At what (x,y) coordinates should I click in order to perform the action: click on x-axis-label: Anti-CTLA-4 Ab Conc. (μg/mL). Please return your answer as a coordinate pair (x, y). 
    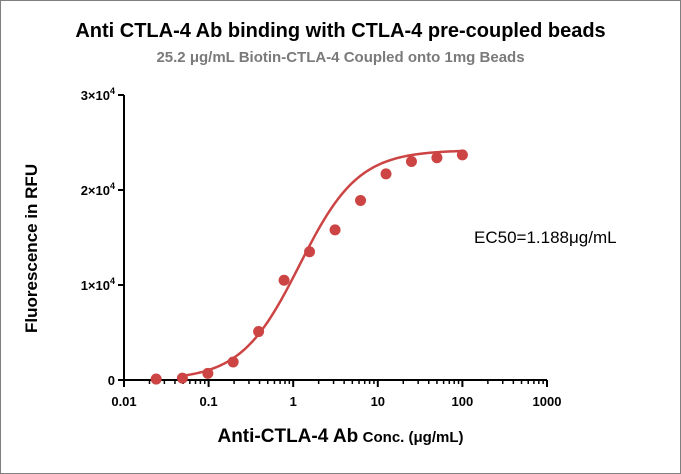
    Looking at the image, I should click on (340, 437).